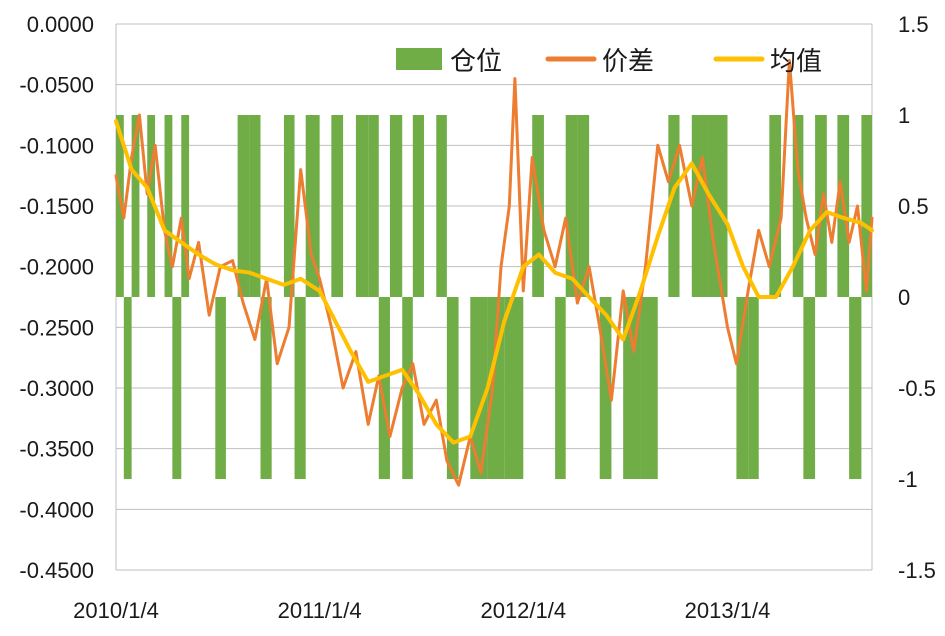  What do you see at coordinates (476, 62) in the screenshot?
I see `legend-label: 仓位` at bounding box center [476, 62].